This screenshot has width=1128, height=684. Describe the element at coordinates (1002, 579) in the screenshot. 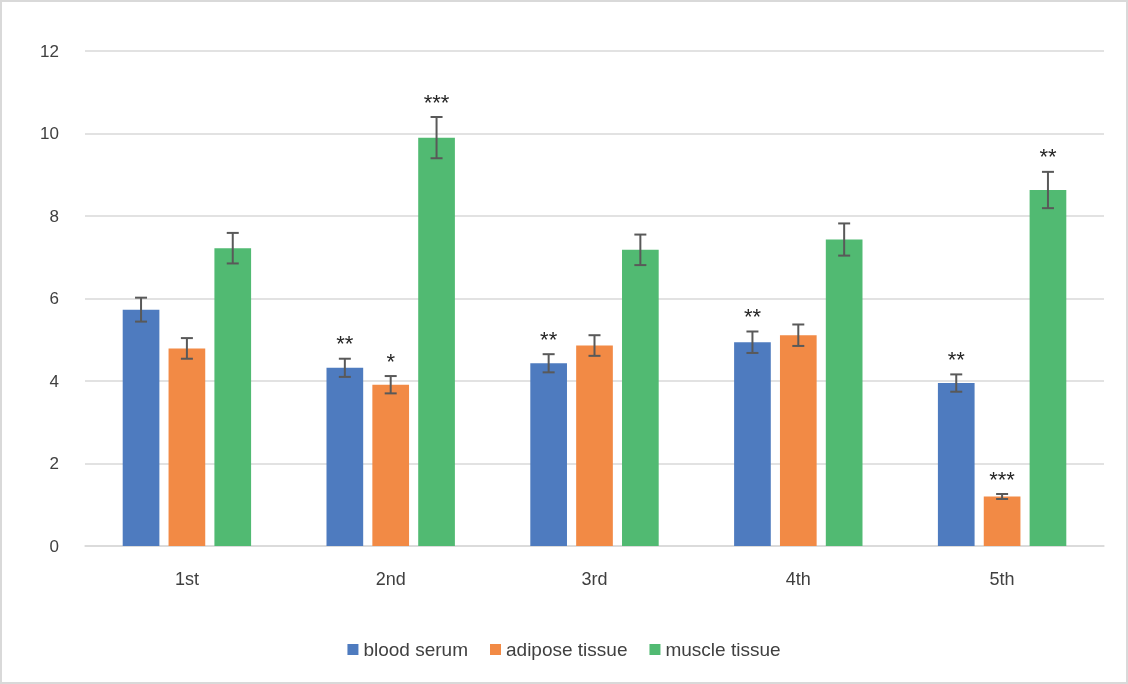

I see `x-tick-label: 5th` at that location.